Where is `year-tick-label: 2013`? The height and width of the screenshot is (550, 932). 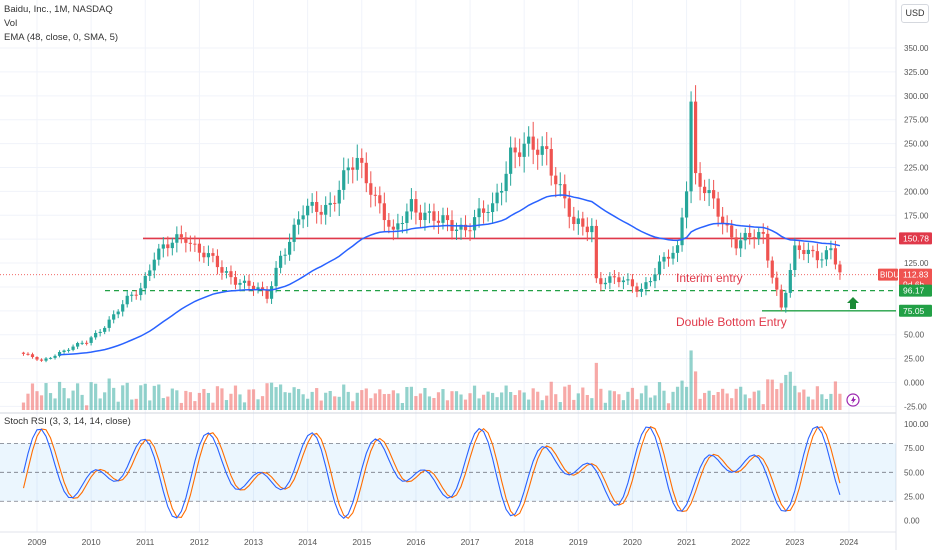 year-tick-label: 2013 is located at coordinates (253, 542).